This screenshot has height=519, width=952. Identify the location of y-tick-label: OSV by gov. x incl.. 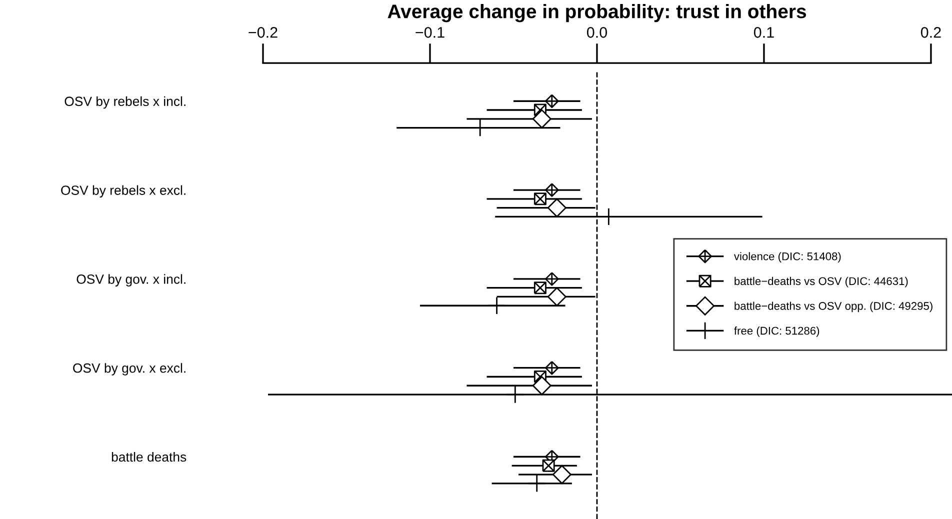
(131, 280).